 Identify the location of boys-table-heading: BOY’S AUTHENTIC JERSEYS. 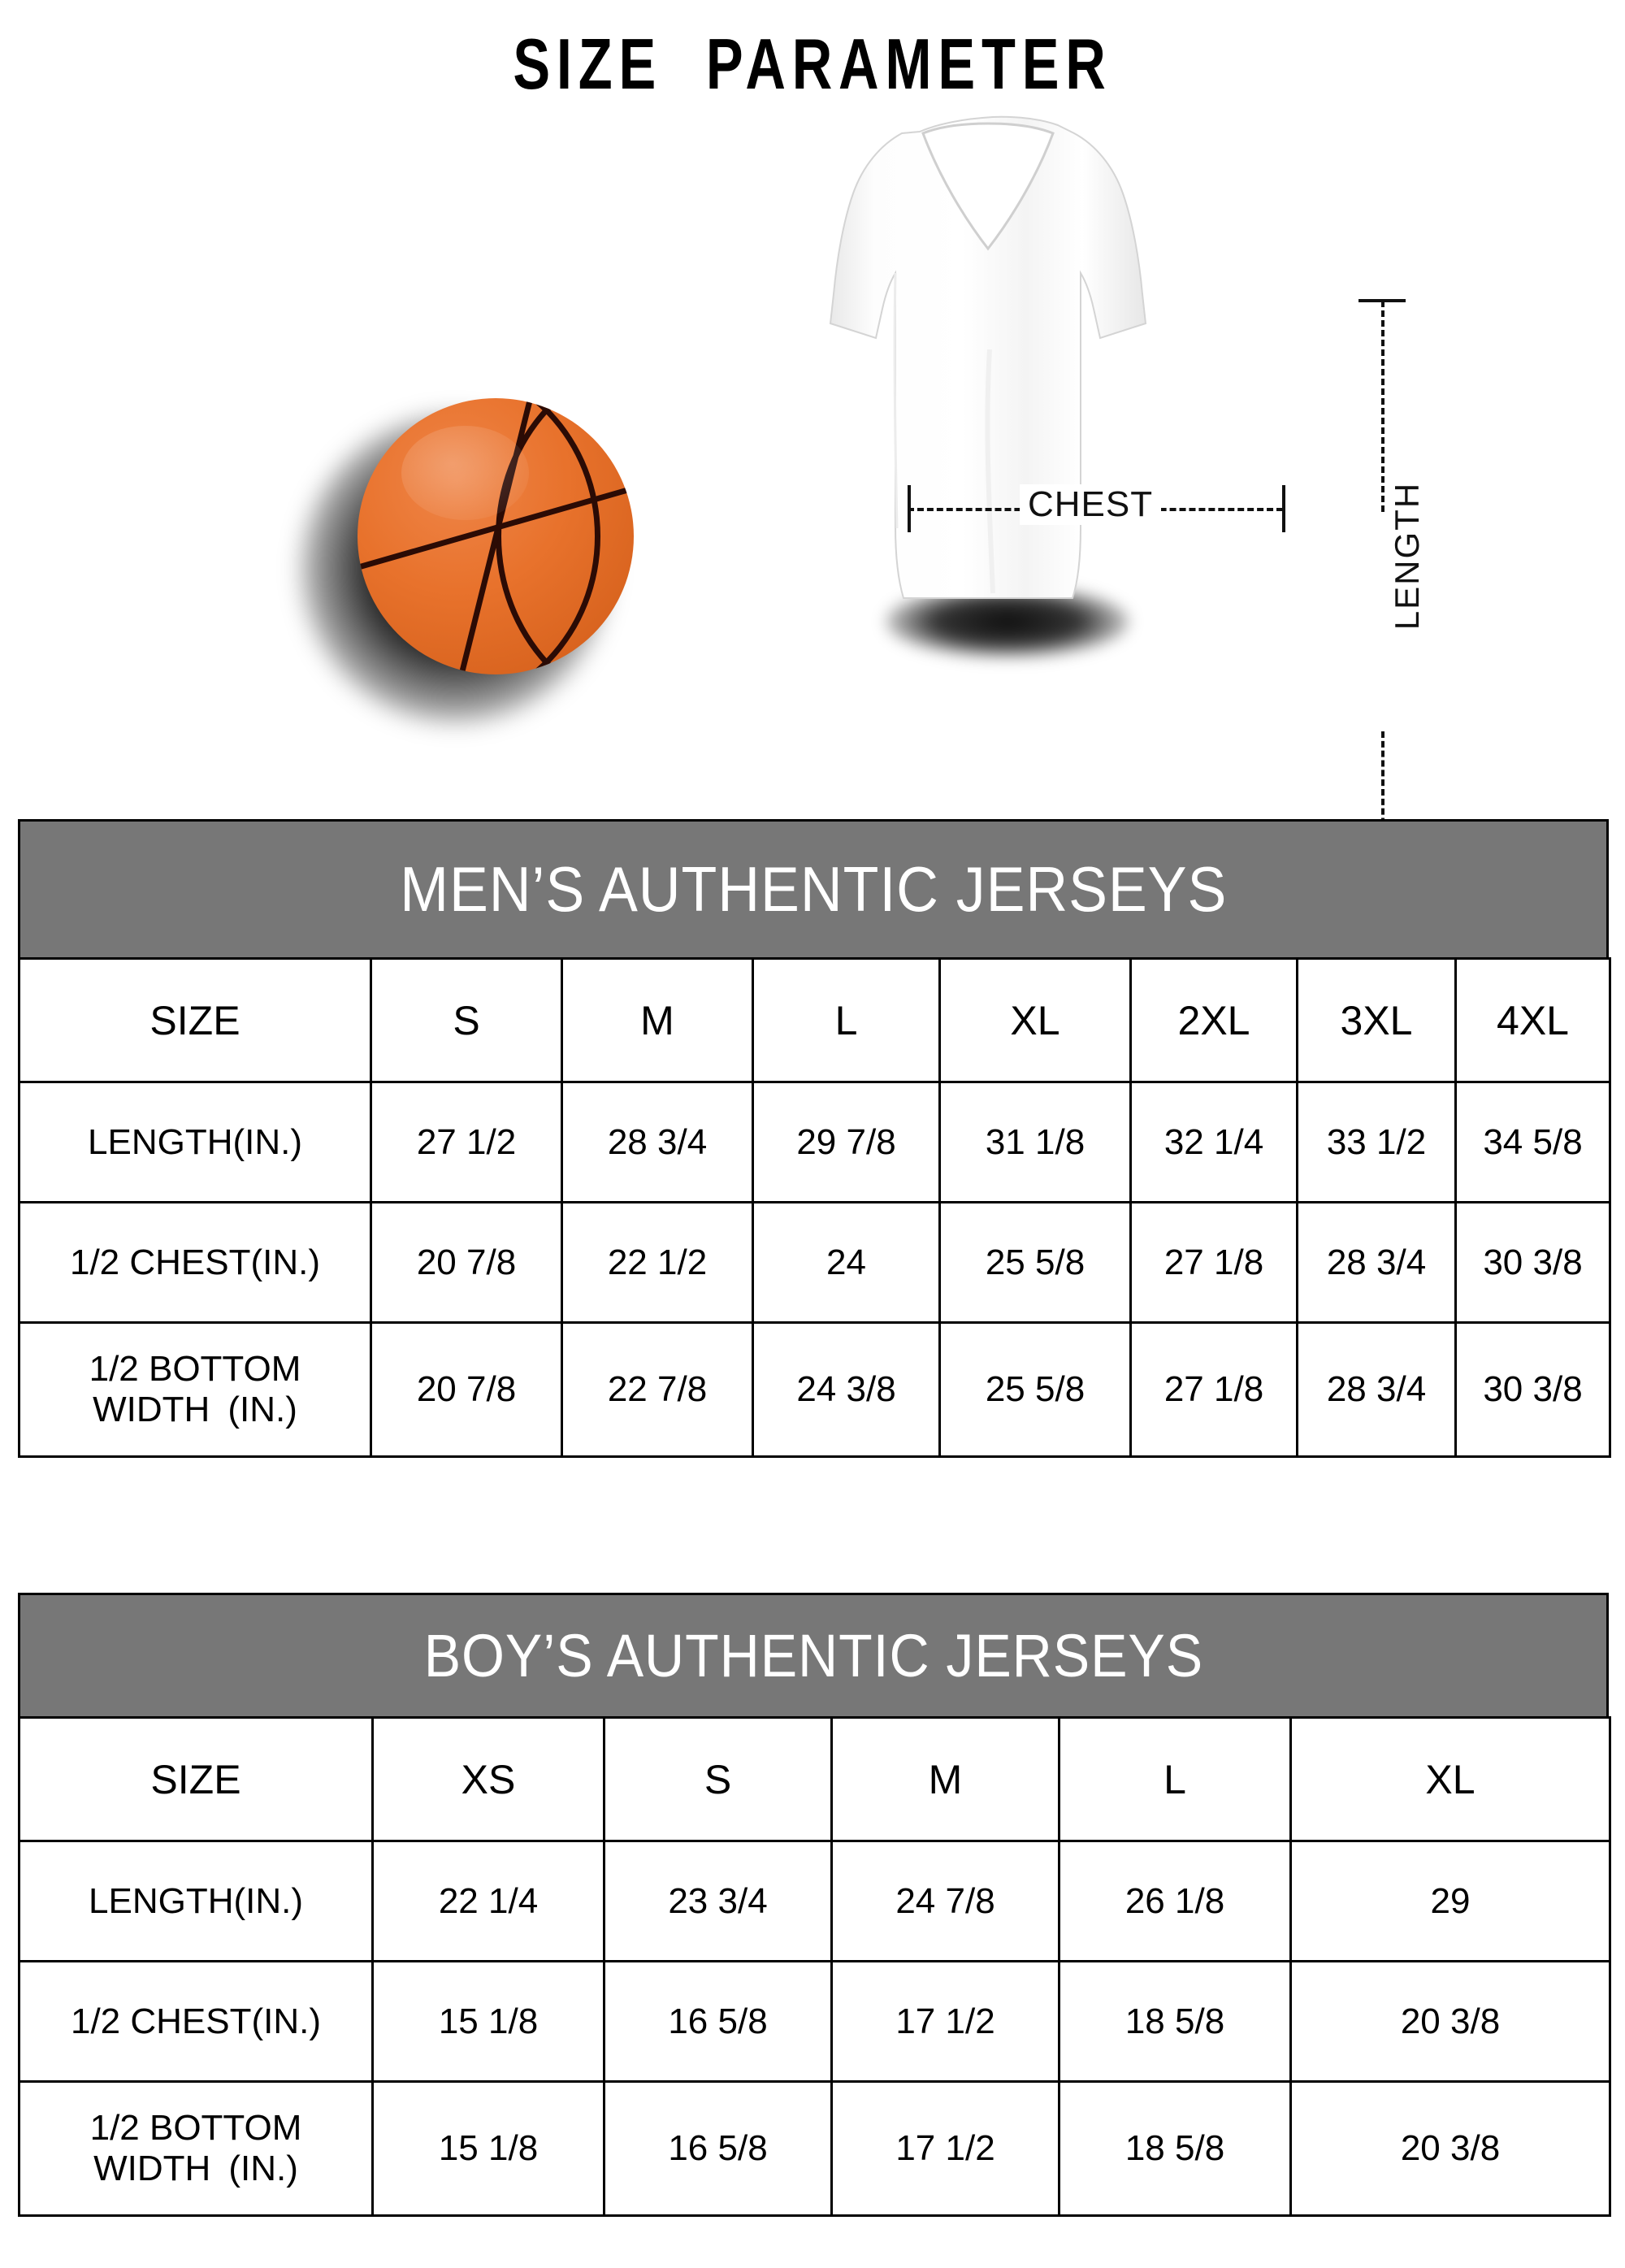
(813, 1654).